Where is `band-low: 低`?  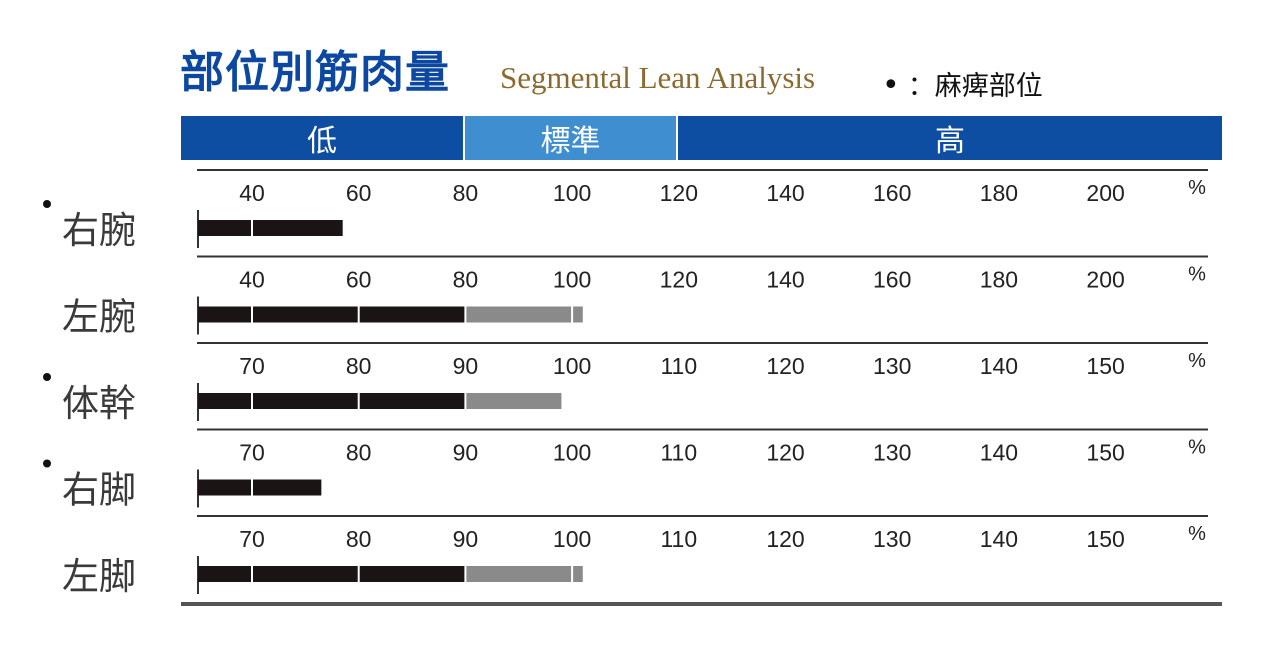 band-low: 低 is located at coordinates (323, 138).